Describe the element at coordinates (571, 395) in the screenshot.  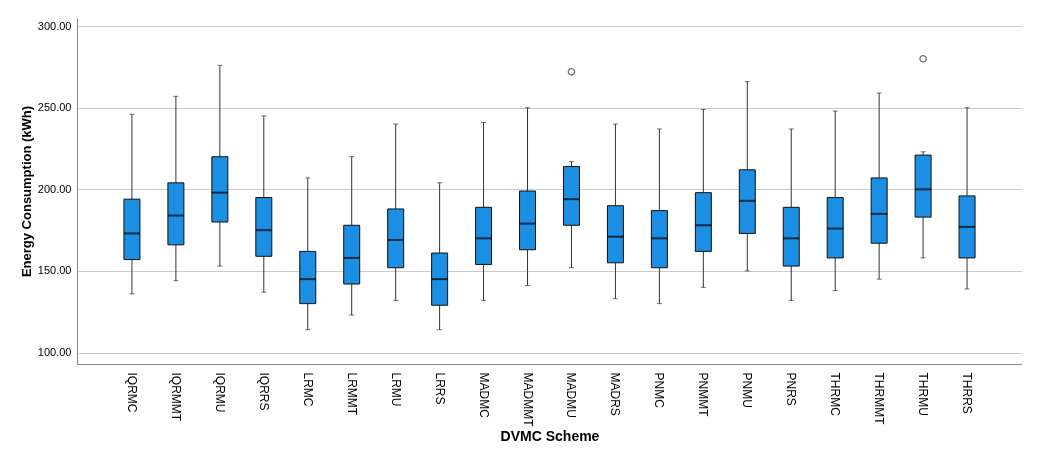
I see `x-tick-label: MADMU` at that location.